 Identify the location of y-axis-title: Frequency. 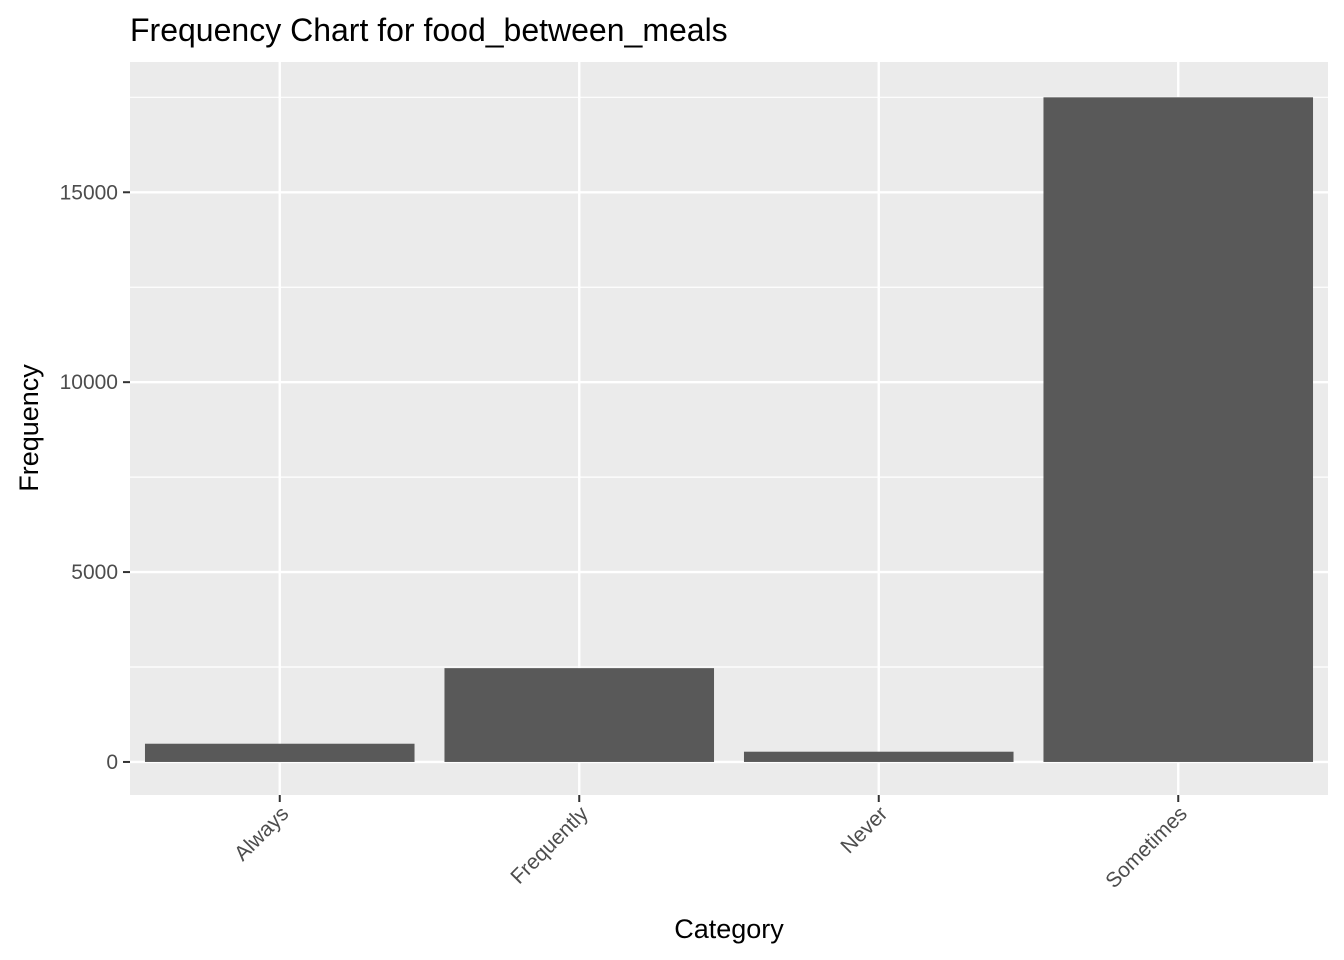
(29, 428).